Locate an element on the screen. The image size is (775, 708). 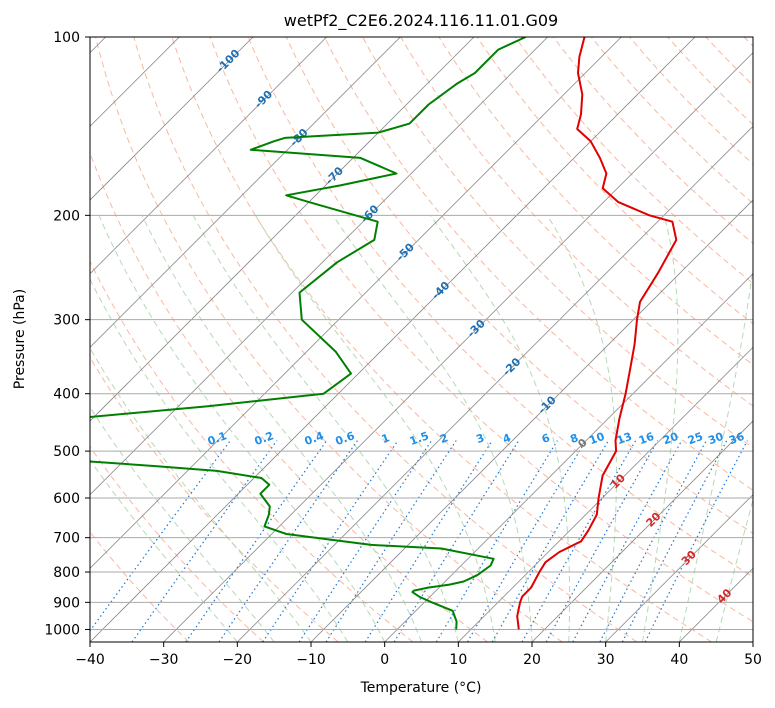
mixing-ratio-value-label: 13 is located at coordinates (624, 438).